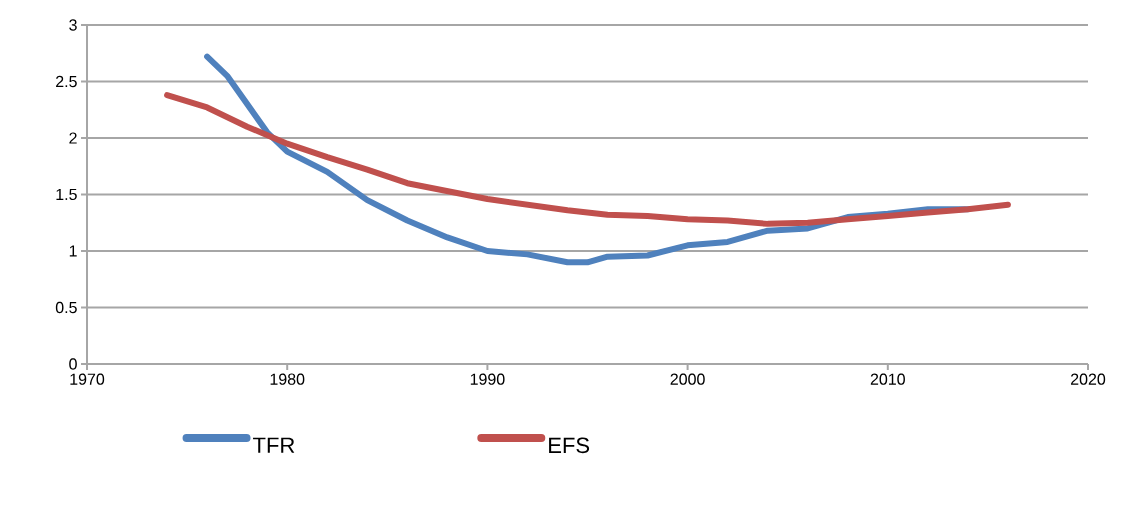 The width and height of the screenshot is (1127, 529). Describe the element at coordinates (487, 379) in the screenshot. I see `x-tick-label: 1990` at that location.